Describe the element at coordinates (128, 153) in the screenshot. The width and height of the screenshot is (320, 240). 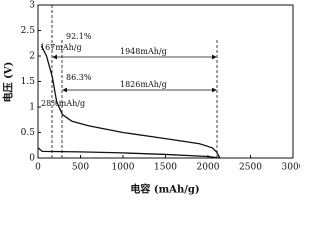
I see `curve` at that location.